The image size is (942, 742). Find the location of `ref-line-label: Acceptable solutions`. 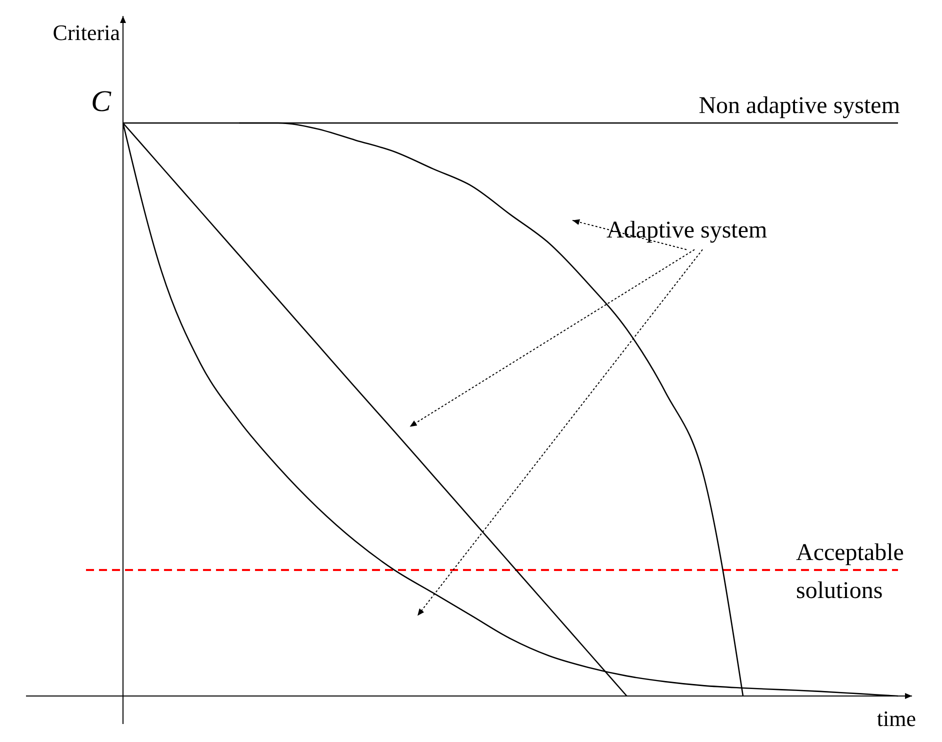

ref-line-label: Acceptable solutions is located at coordinates (850, 572).